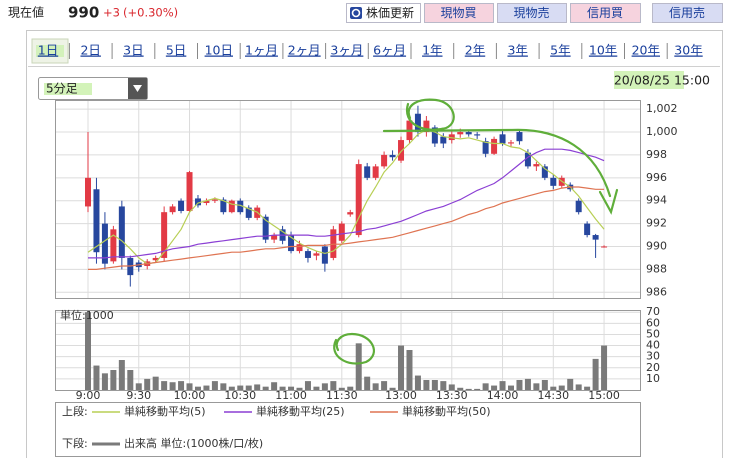 This screenshot has height=458, width=730. I want to click on refresh-icon-ring, so click(356, 13).